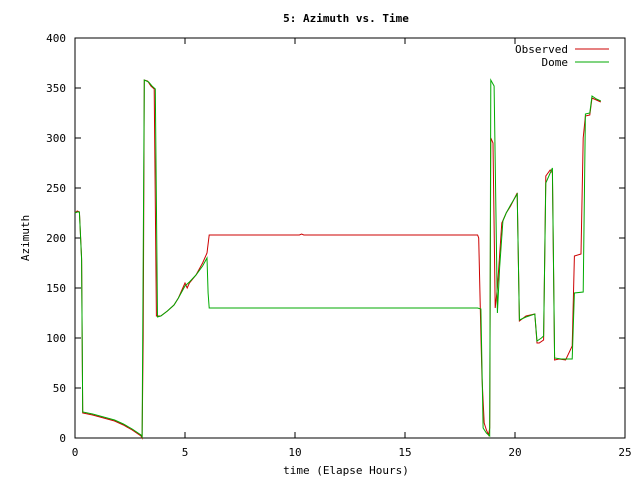 The height and width of the screenshot is (480, 640). Describe the element at coordinates (185, 452) in the screenshot. I see `x-tick-label: 5` at that location.